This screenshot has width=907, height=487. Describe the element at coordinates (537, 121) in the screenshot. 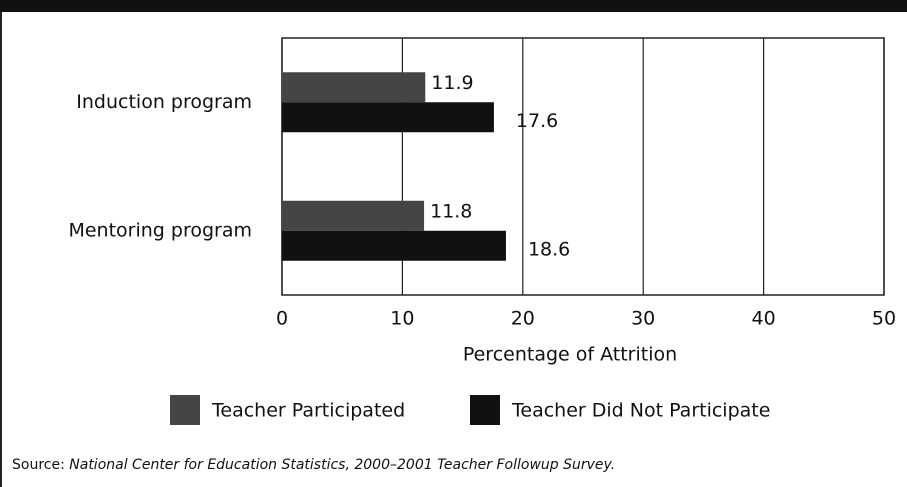

I see `value-label: 17.6` at that location.